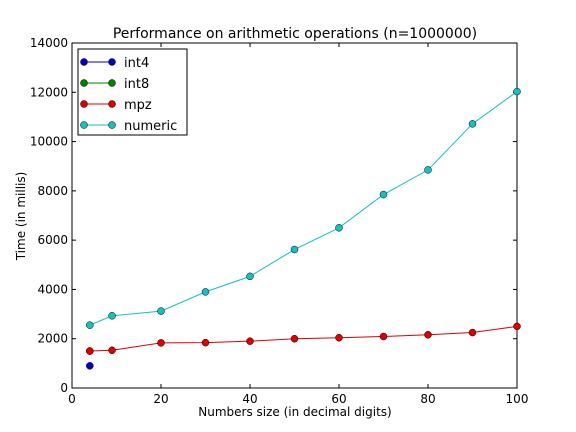 Image resolution: width=576 pixels, height=432 pixels. What do you see at coordinates (52, 289) in the screenshot?
I see `y-tick-label: 4000` at bounding box center [52, 289].